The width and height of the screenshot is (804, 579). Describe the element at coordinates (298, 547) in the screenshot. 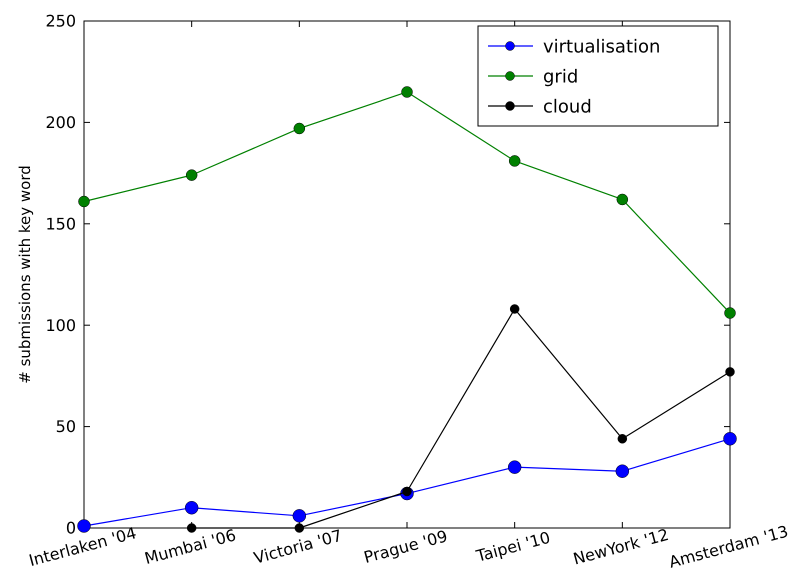

I see `x-tick-label: Victoria '07` at that location.